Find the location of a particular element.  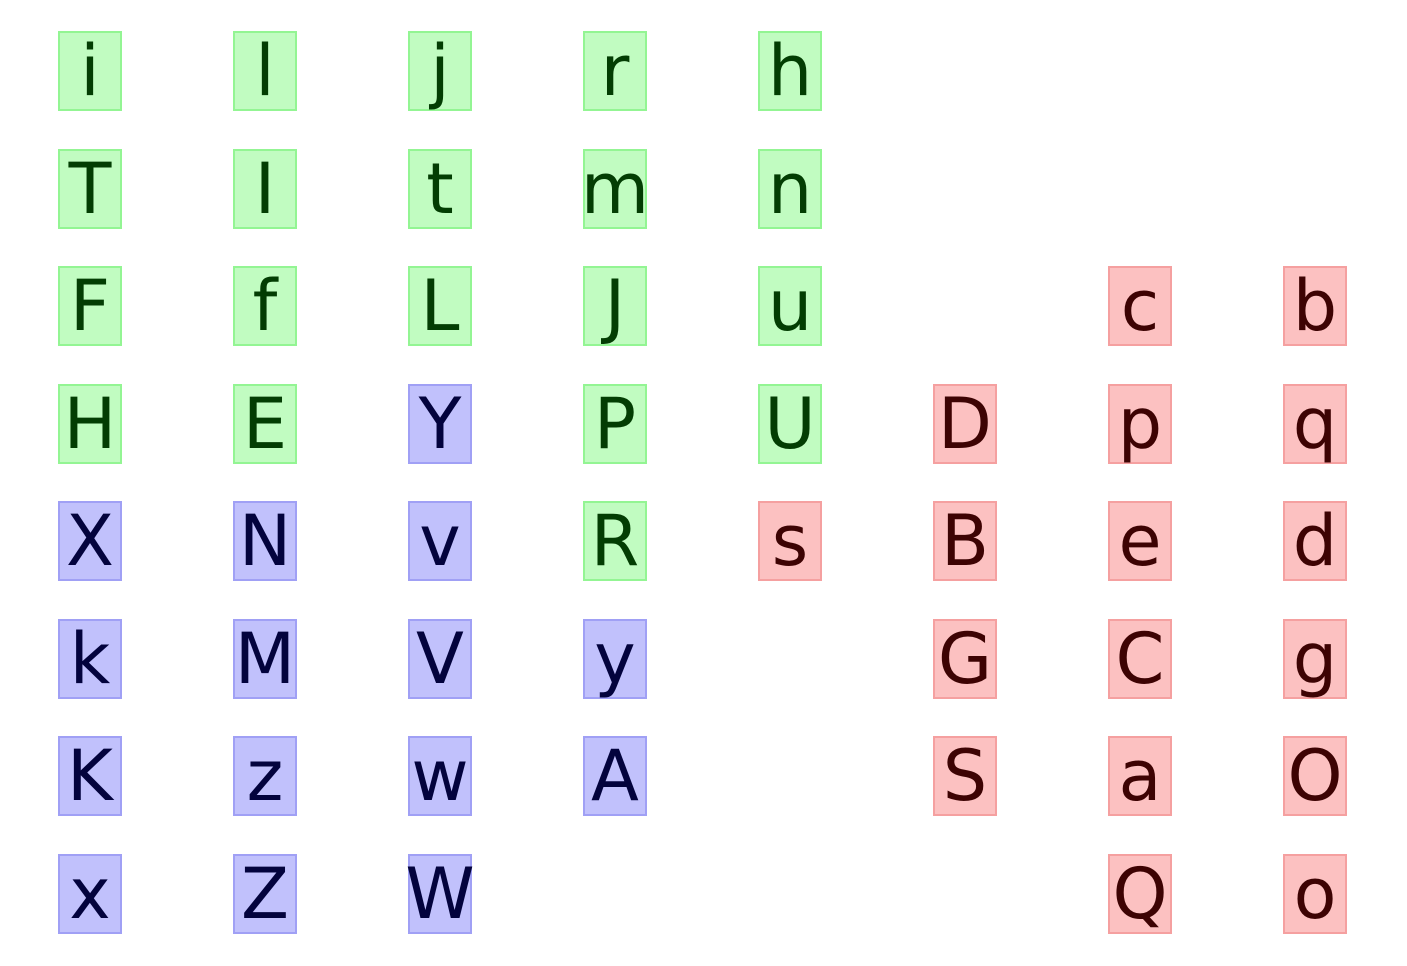

letter-cell-blue: w is located at coordinates (440, 776).